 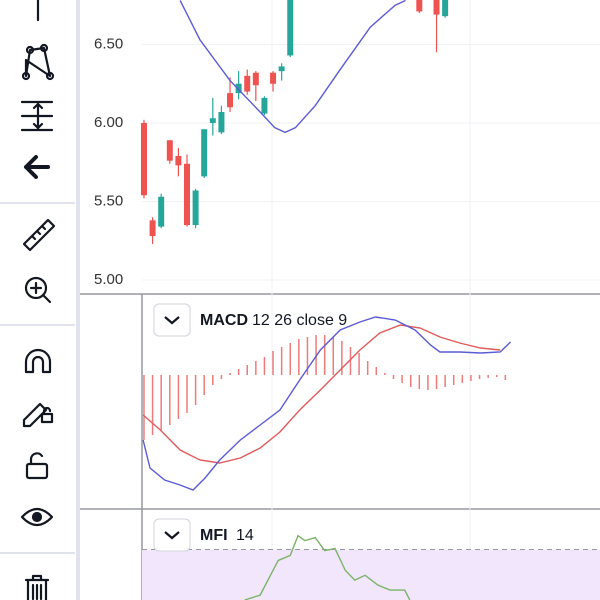 I want to click on mfi-pane, so click(x=371, y=567).